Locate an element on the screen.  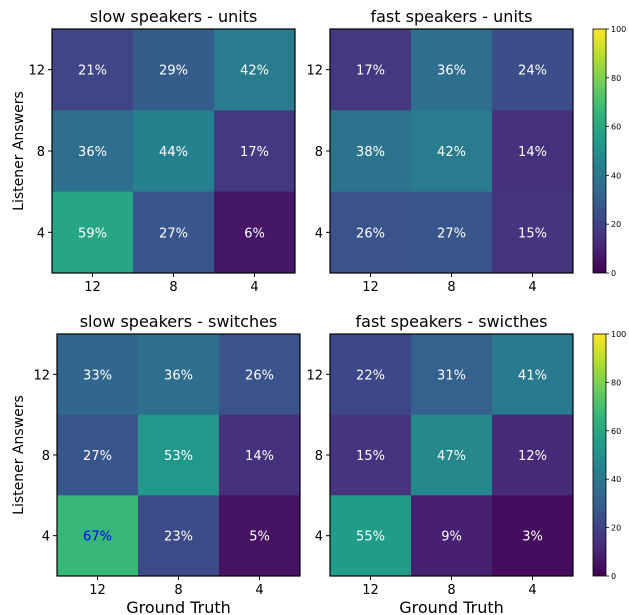
cell-value-label: 47% is located at coordinates (451, 456).